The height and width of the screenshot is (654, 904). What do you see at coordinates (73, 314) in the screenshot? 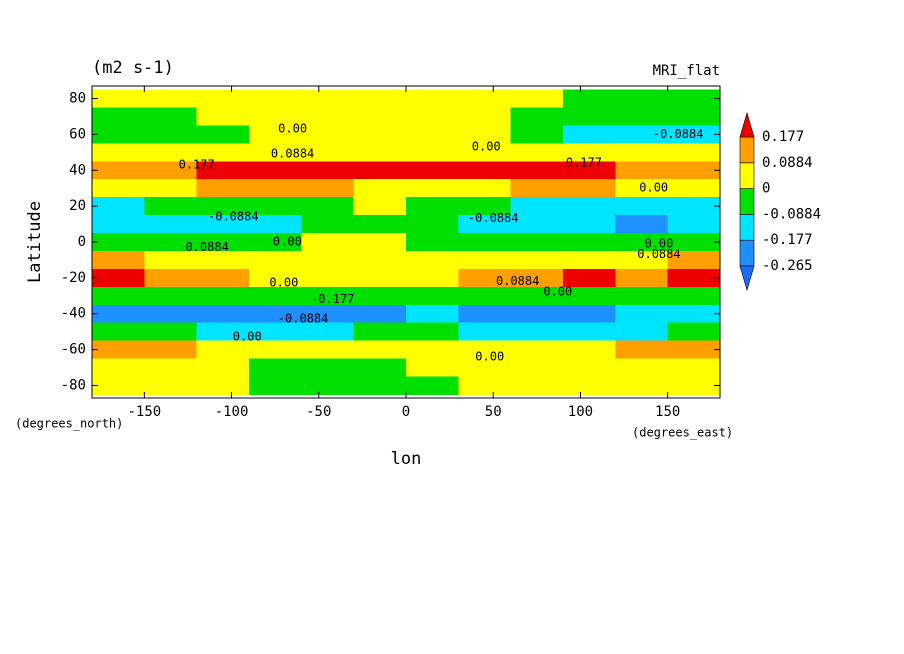
I see `y-tick-label: -40` at bounding box center [73, 314].